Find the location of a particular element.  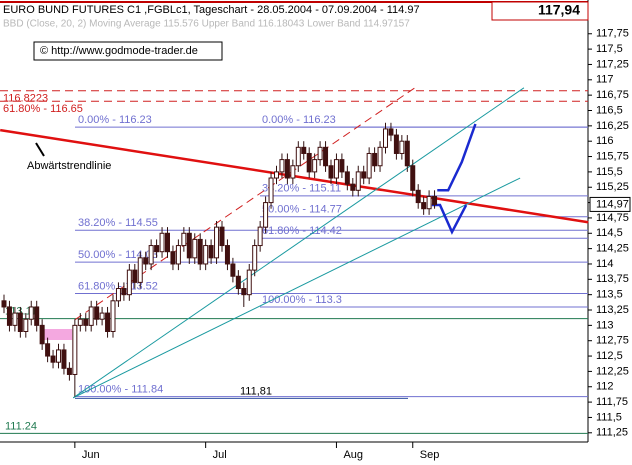

y-tick-label: 113,75 is located at coordinates (612, 279).